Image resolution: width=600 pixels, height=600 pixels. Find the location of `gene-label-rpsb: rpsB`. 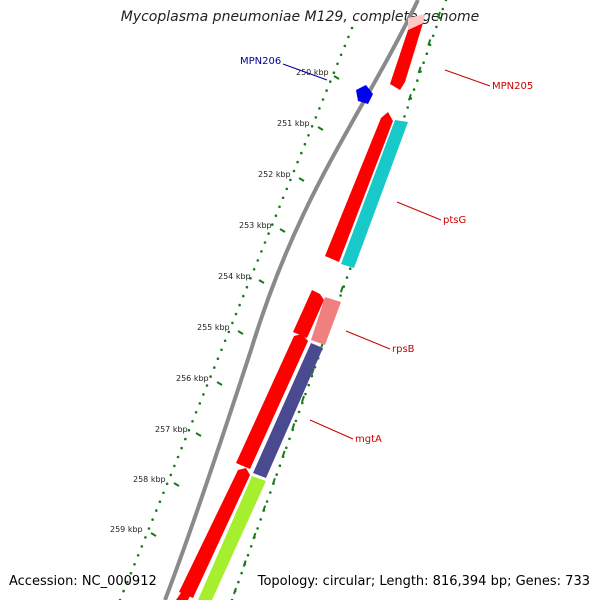

gene-label-rpsb: rpsB is located at coordinates (403, 349).